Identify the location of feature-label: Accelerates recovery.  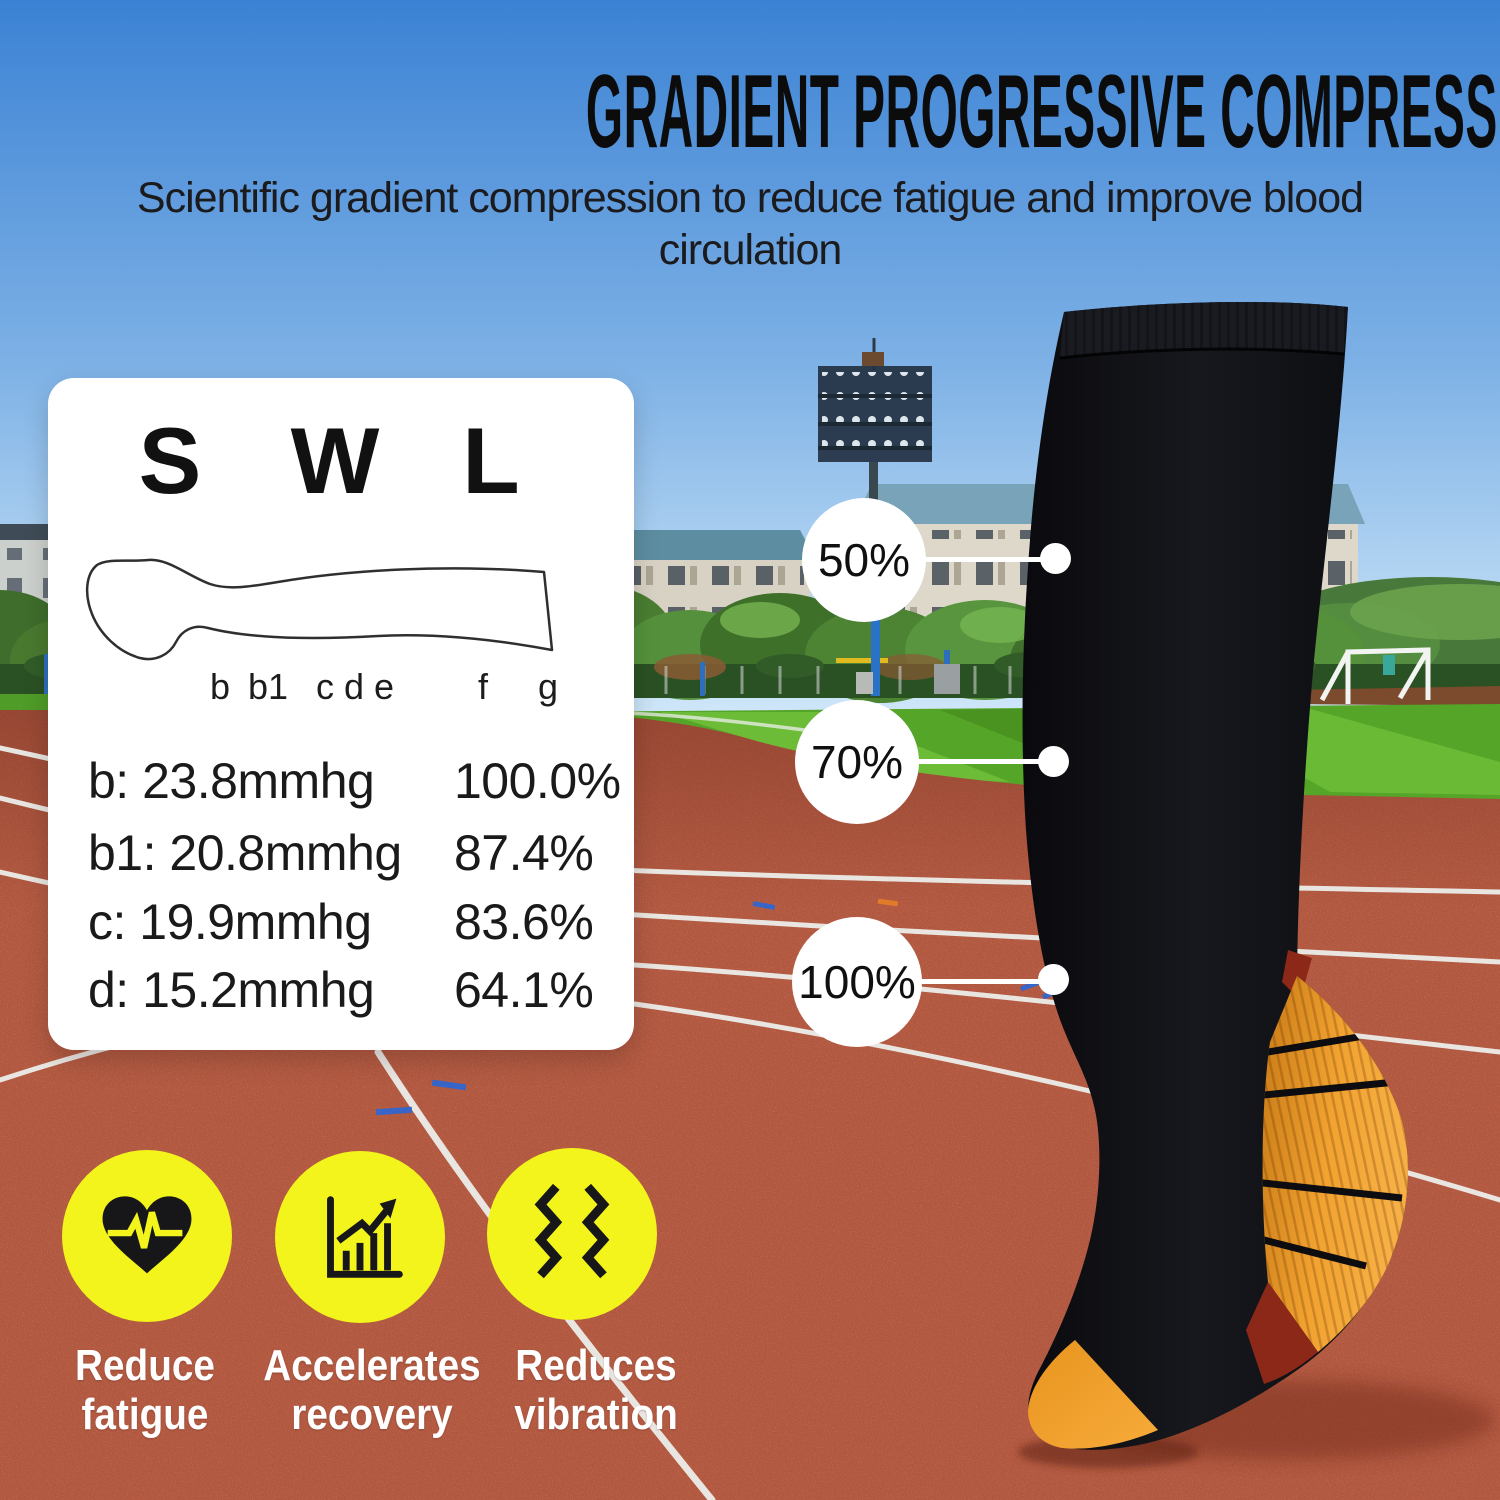
(371, 1390).